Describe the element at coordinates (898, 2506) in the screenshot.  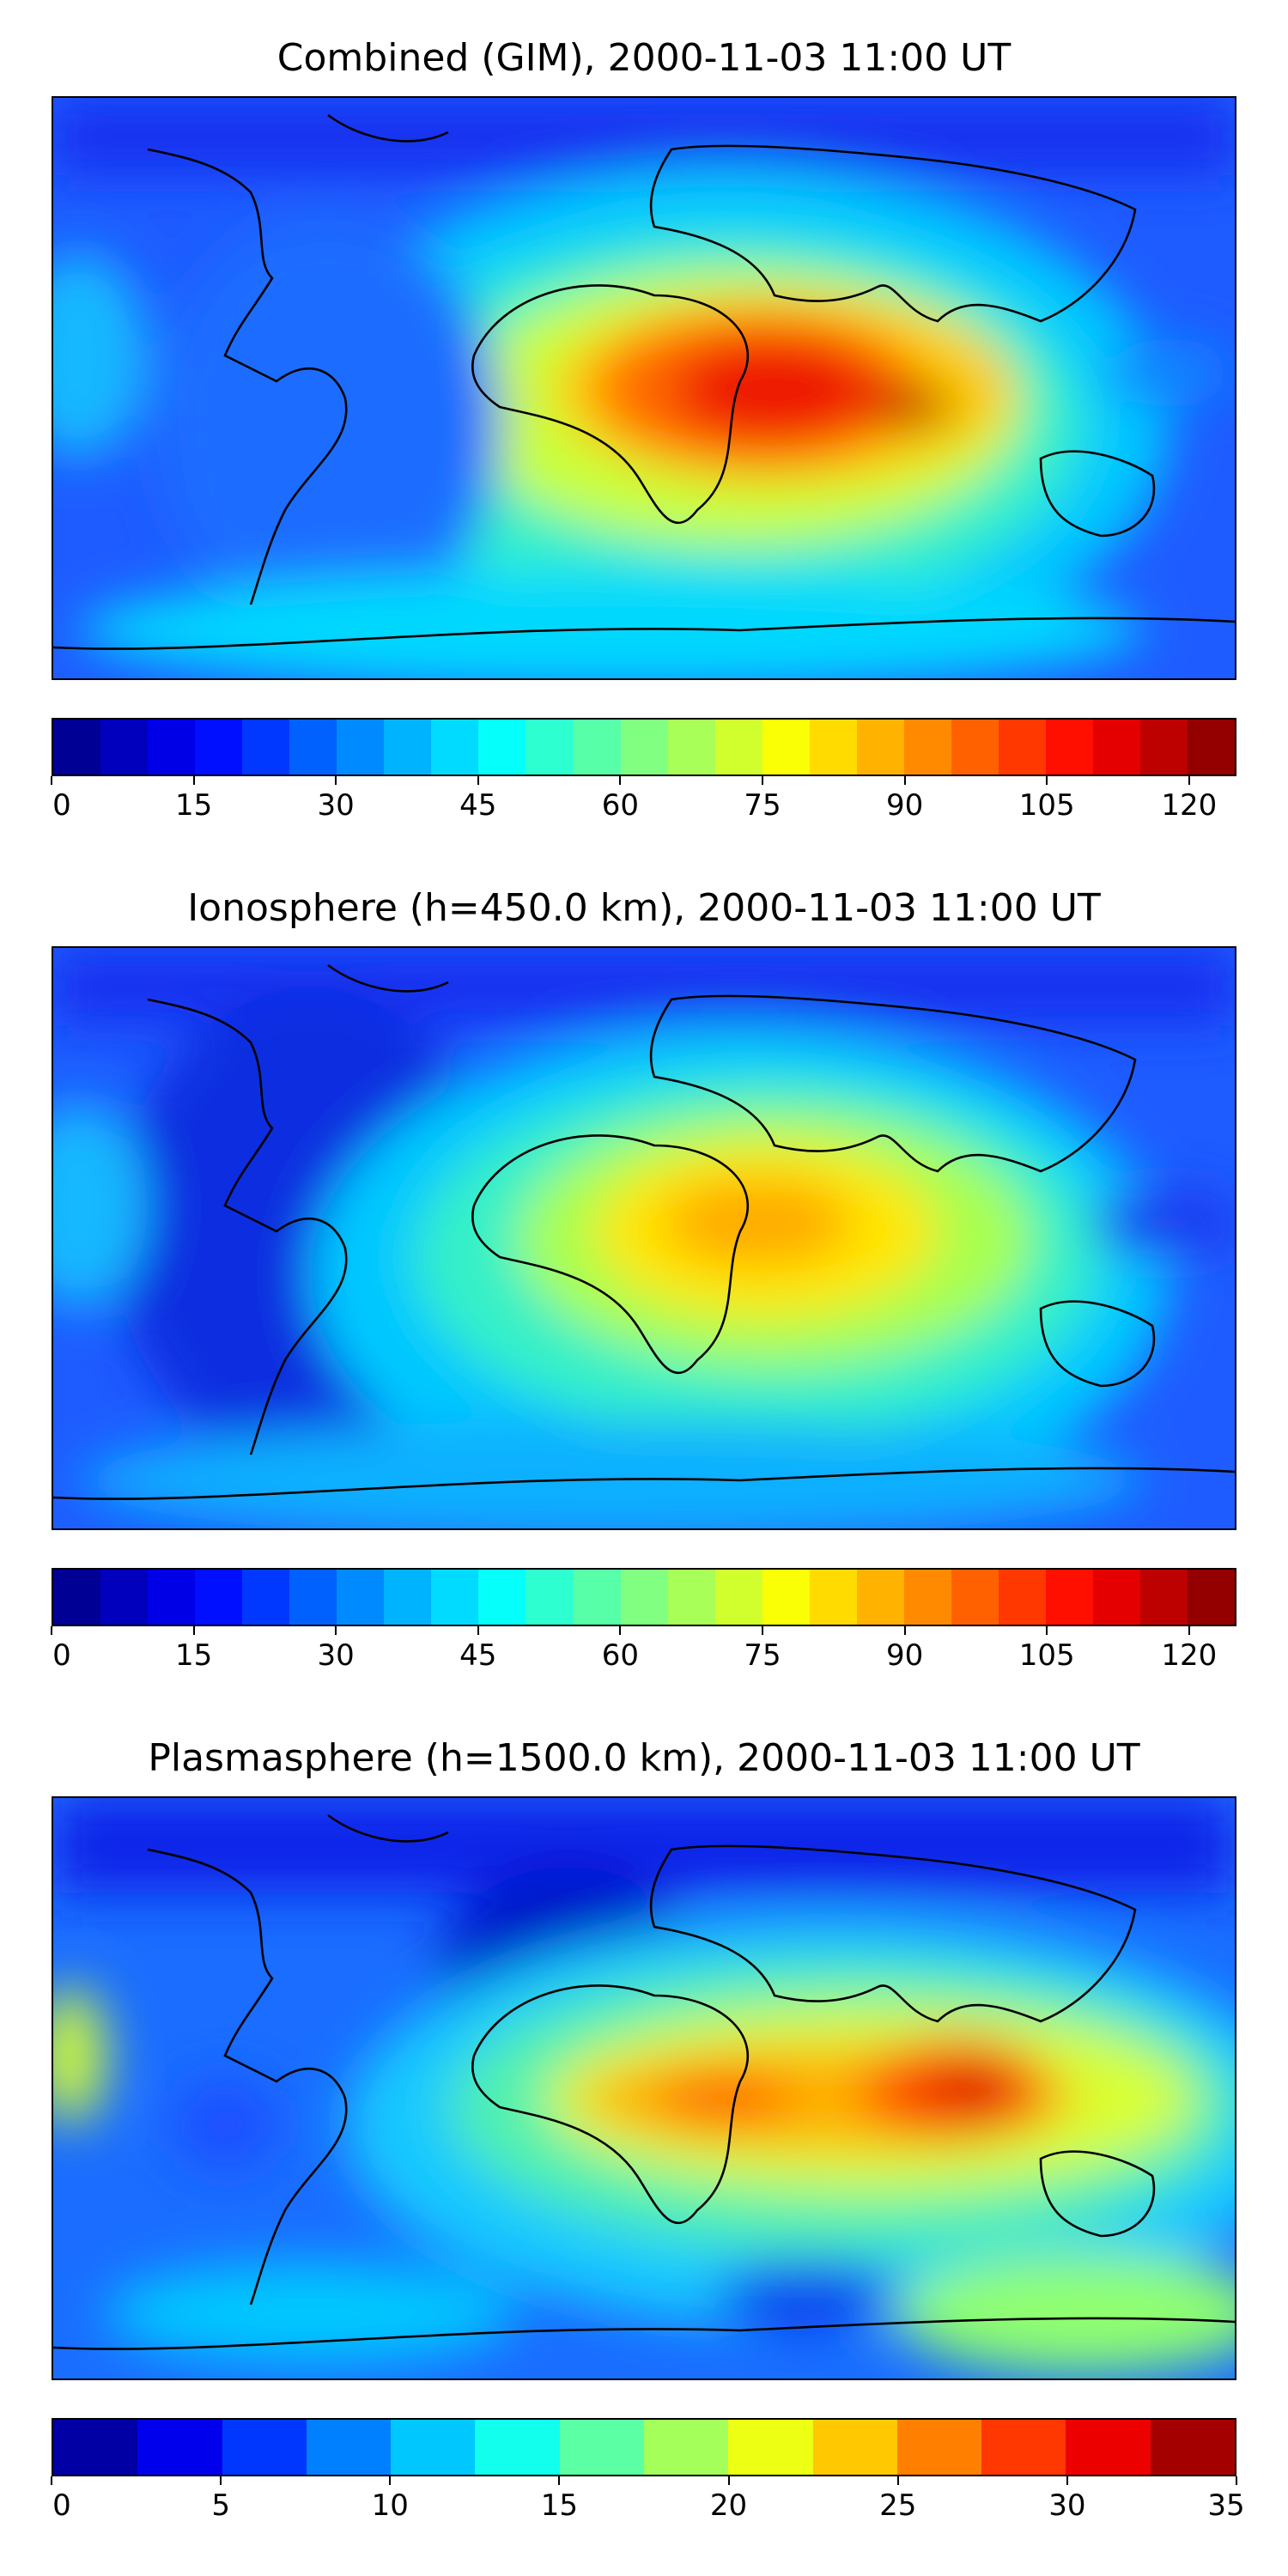
I see `colorbar-tick-label: 25` at that location.